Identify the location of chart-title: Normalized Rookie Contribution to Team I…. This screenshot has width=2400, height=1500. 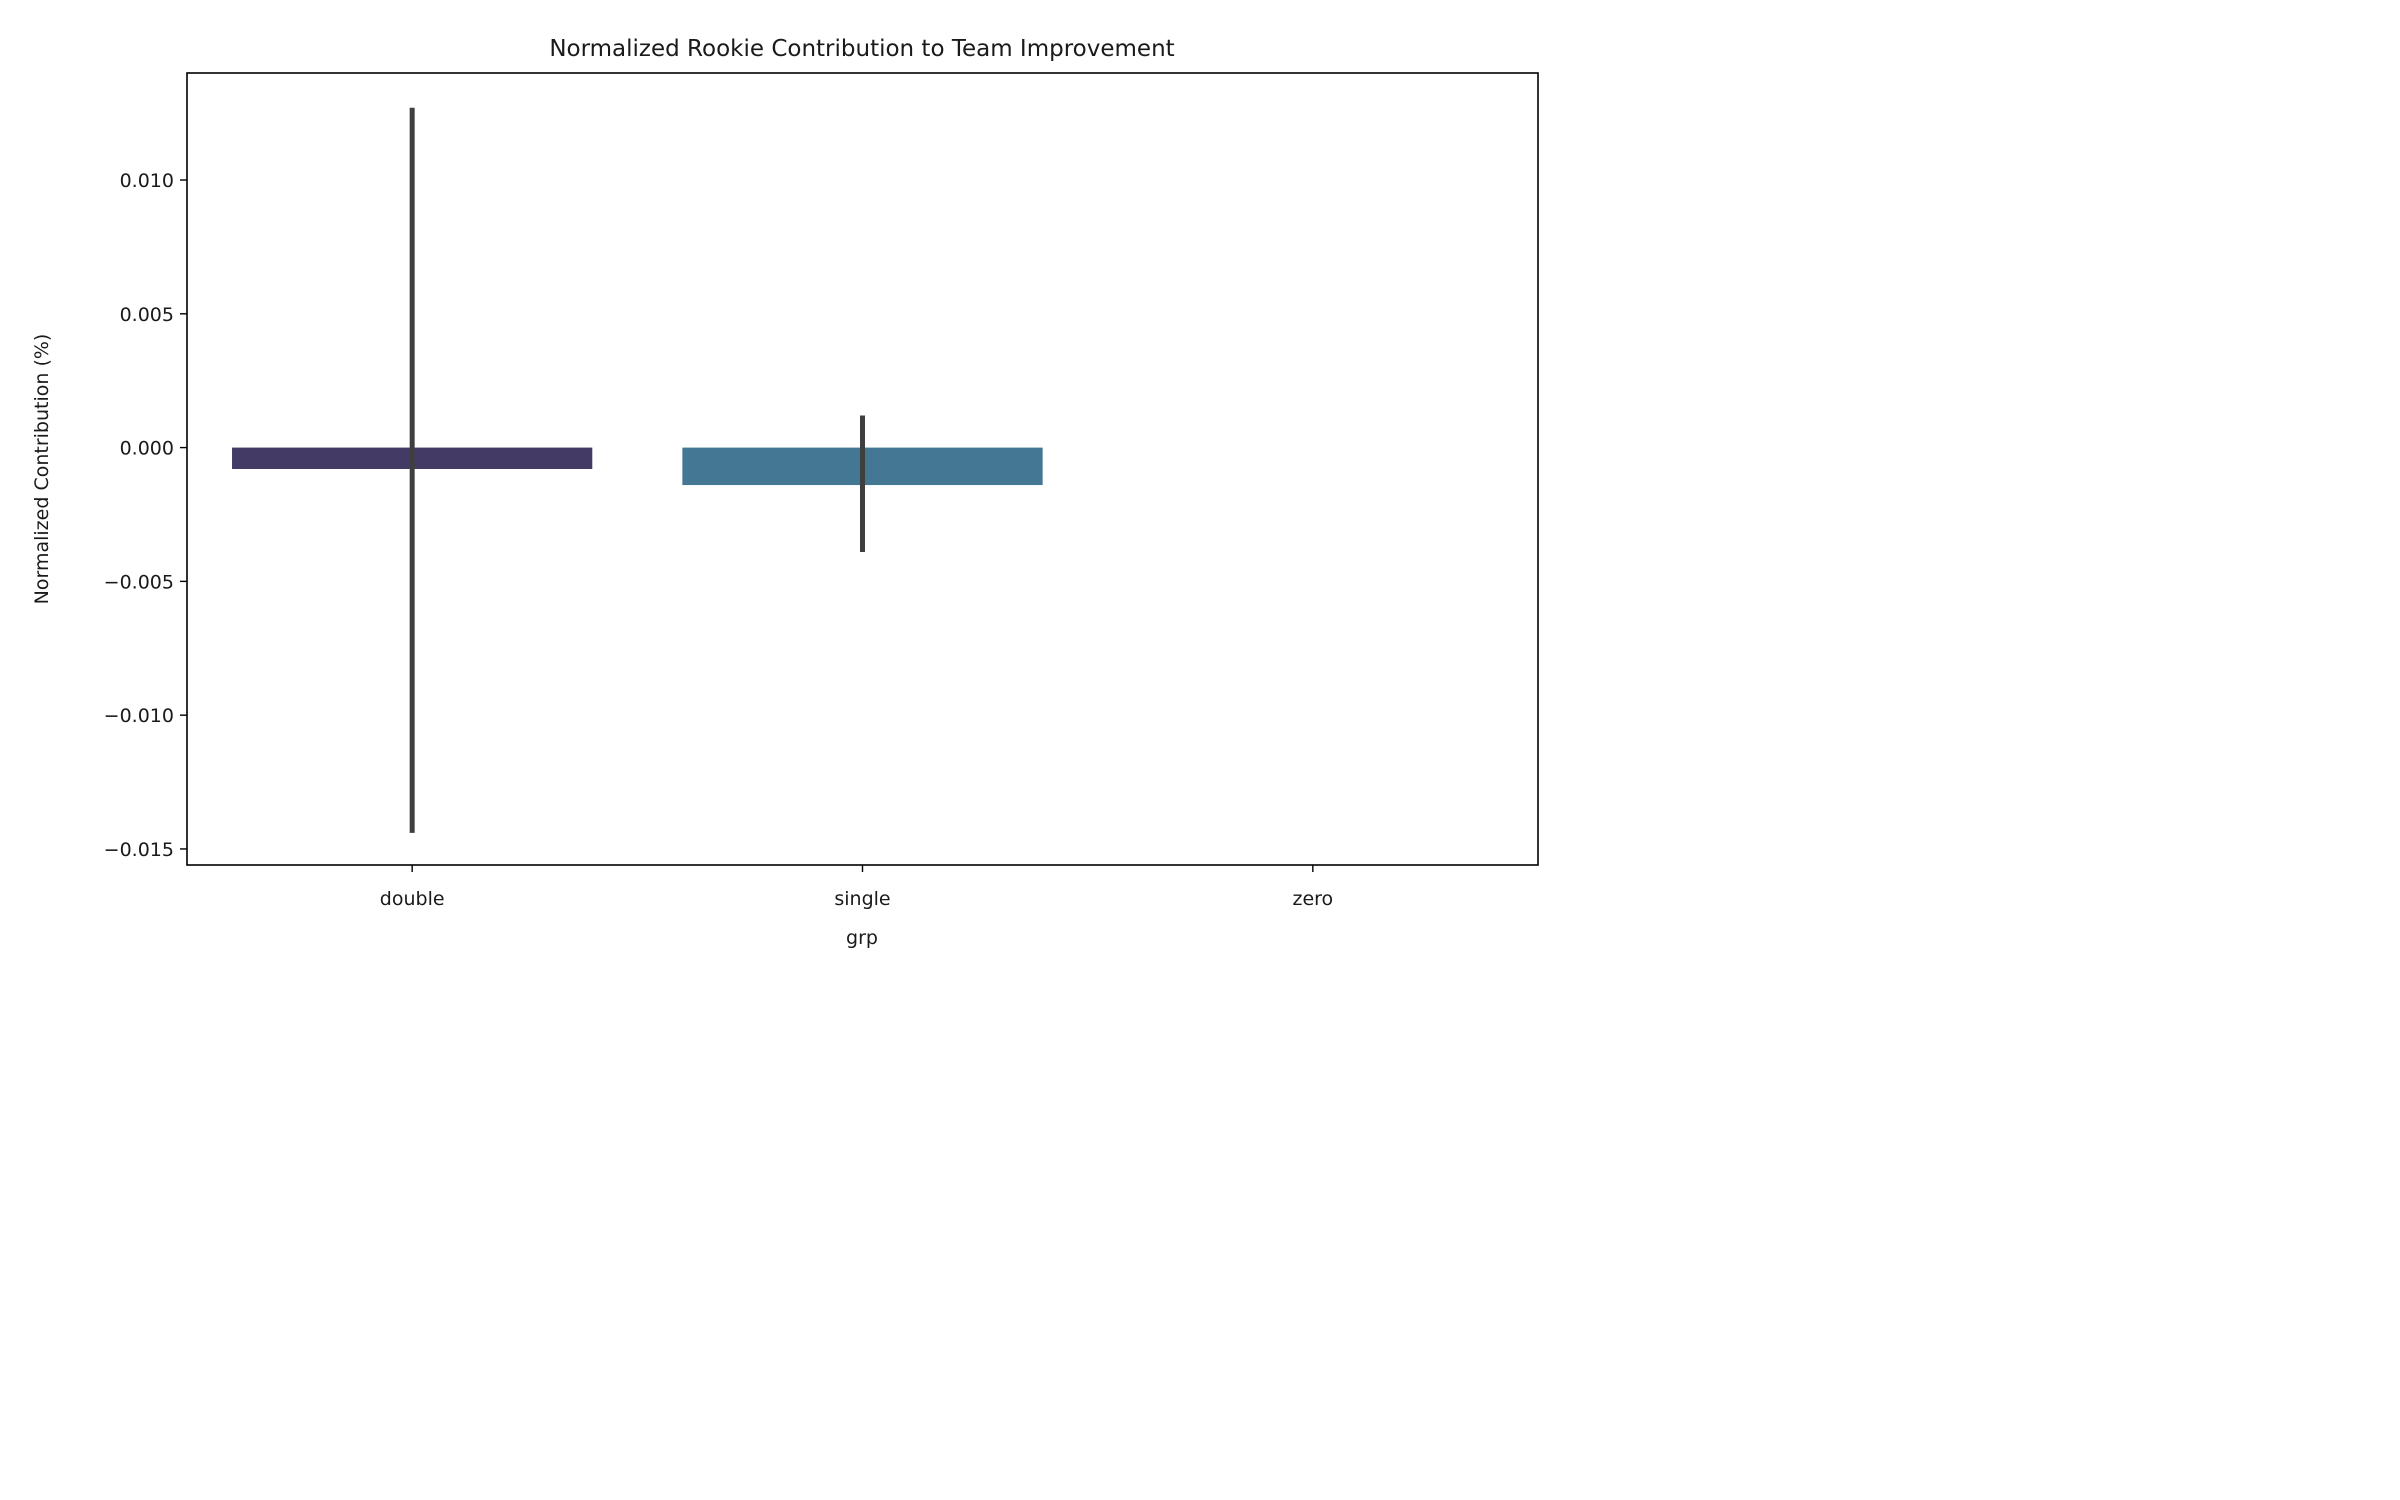
(861, 49).